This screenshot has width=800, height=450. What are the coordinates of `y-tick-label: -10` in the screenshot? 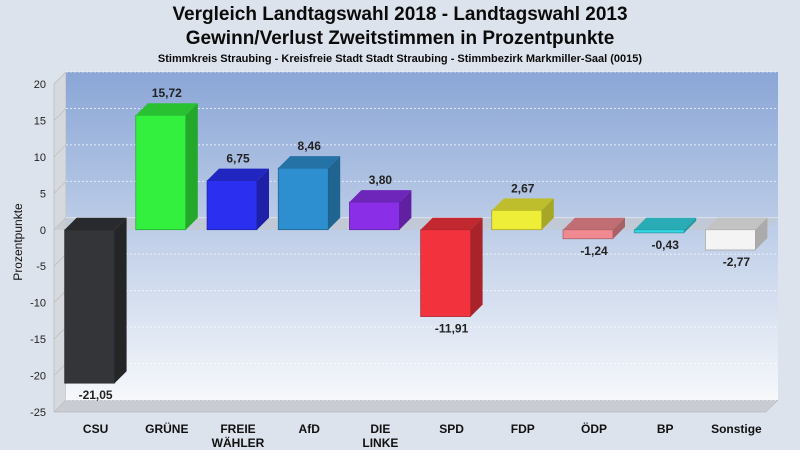 It's located at (38, 304).